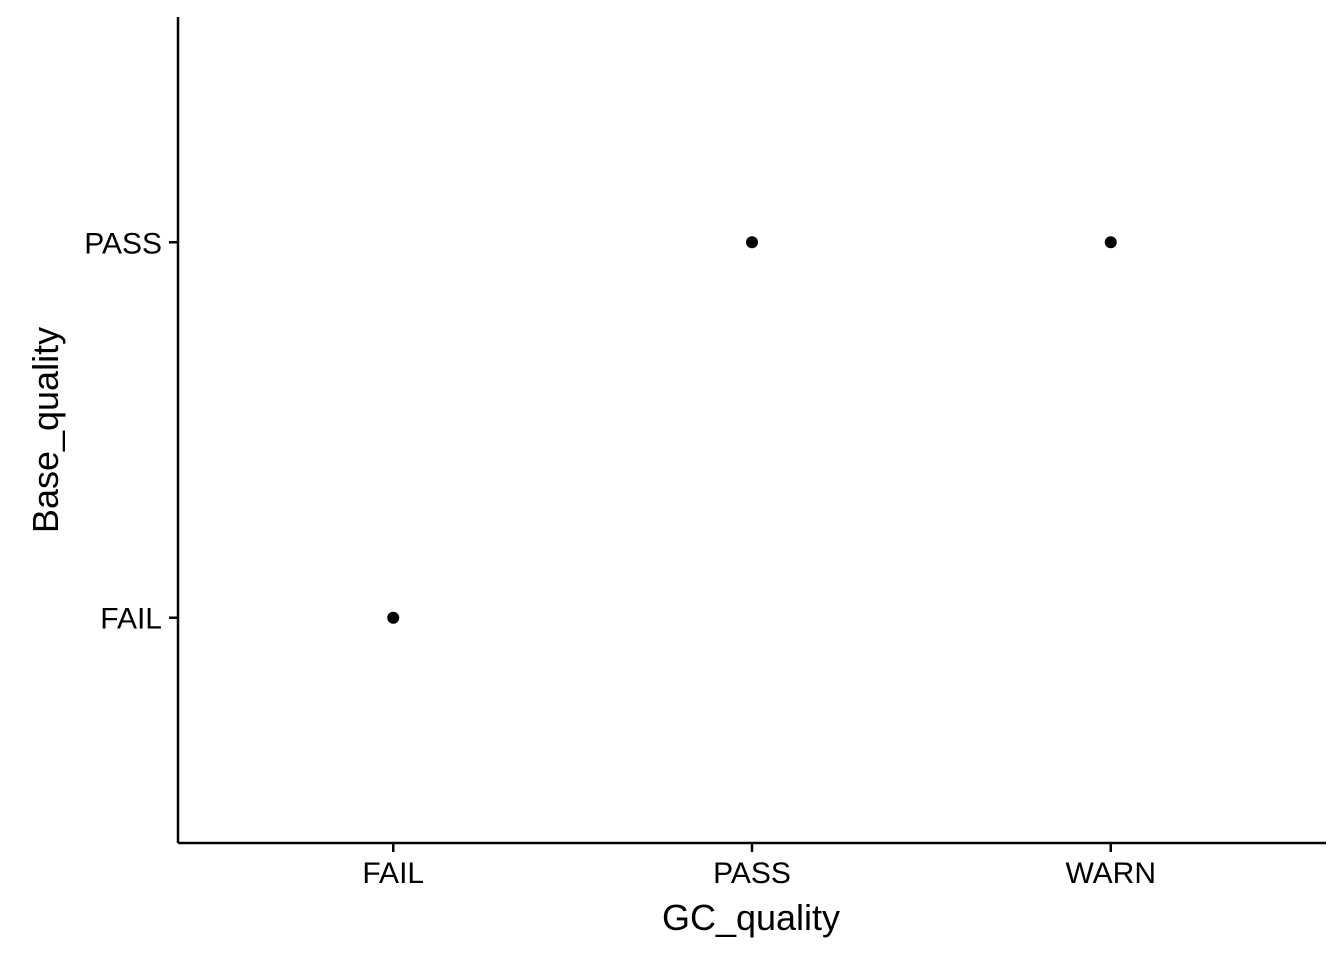  I want to click on y-tick-label: PASS, so click(123, 243).